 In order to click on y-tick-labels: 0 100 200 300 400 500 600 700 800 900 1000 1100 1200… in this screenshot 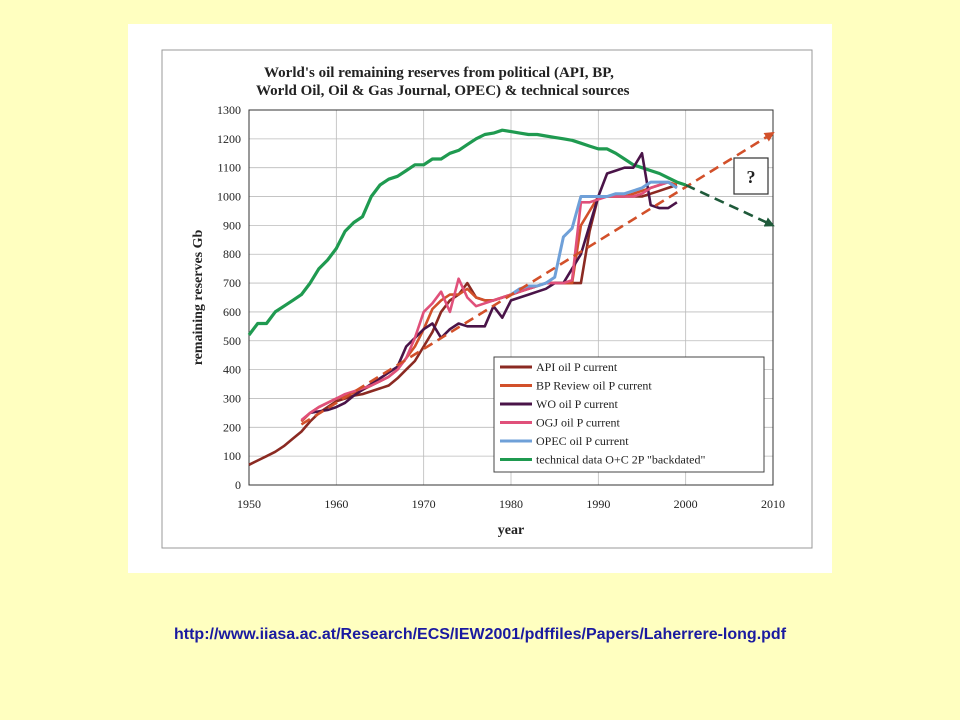, I will do `click(229, 297)`.